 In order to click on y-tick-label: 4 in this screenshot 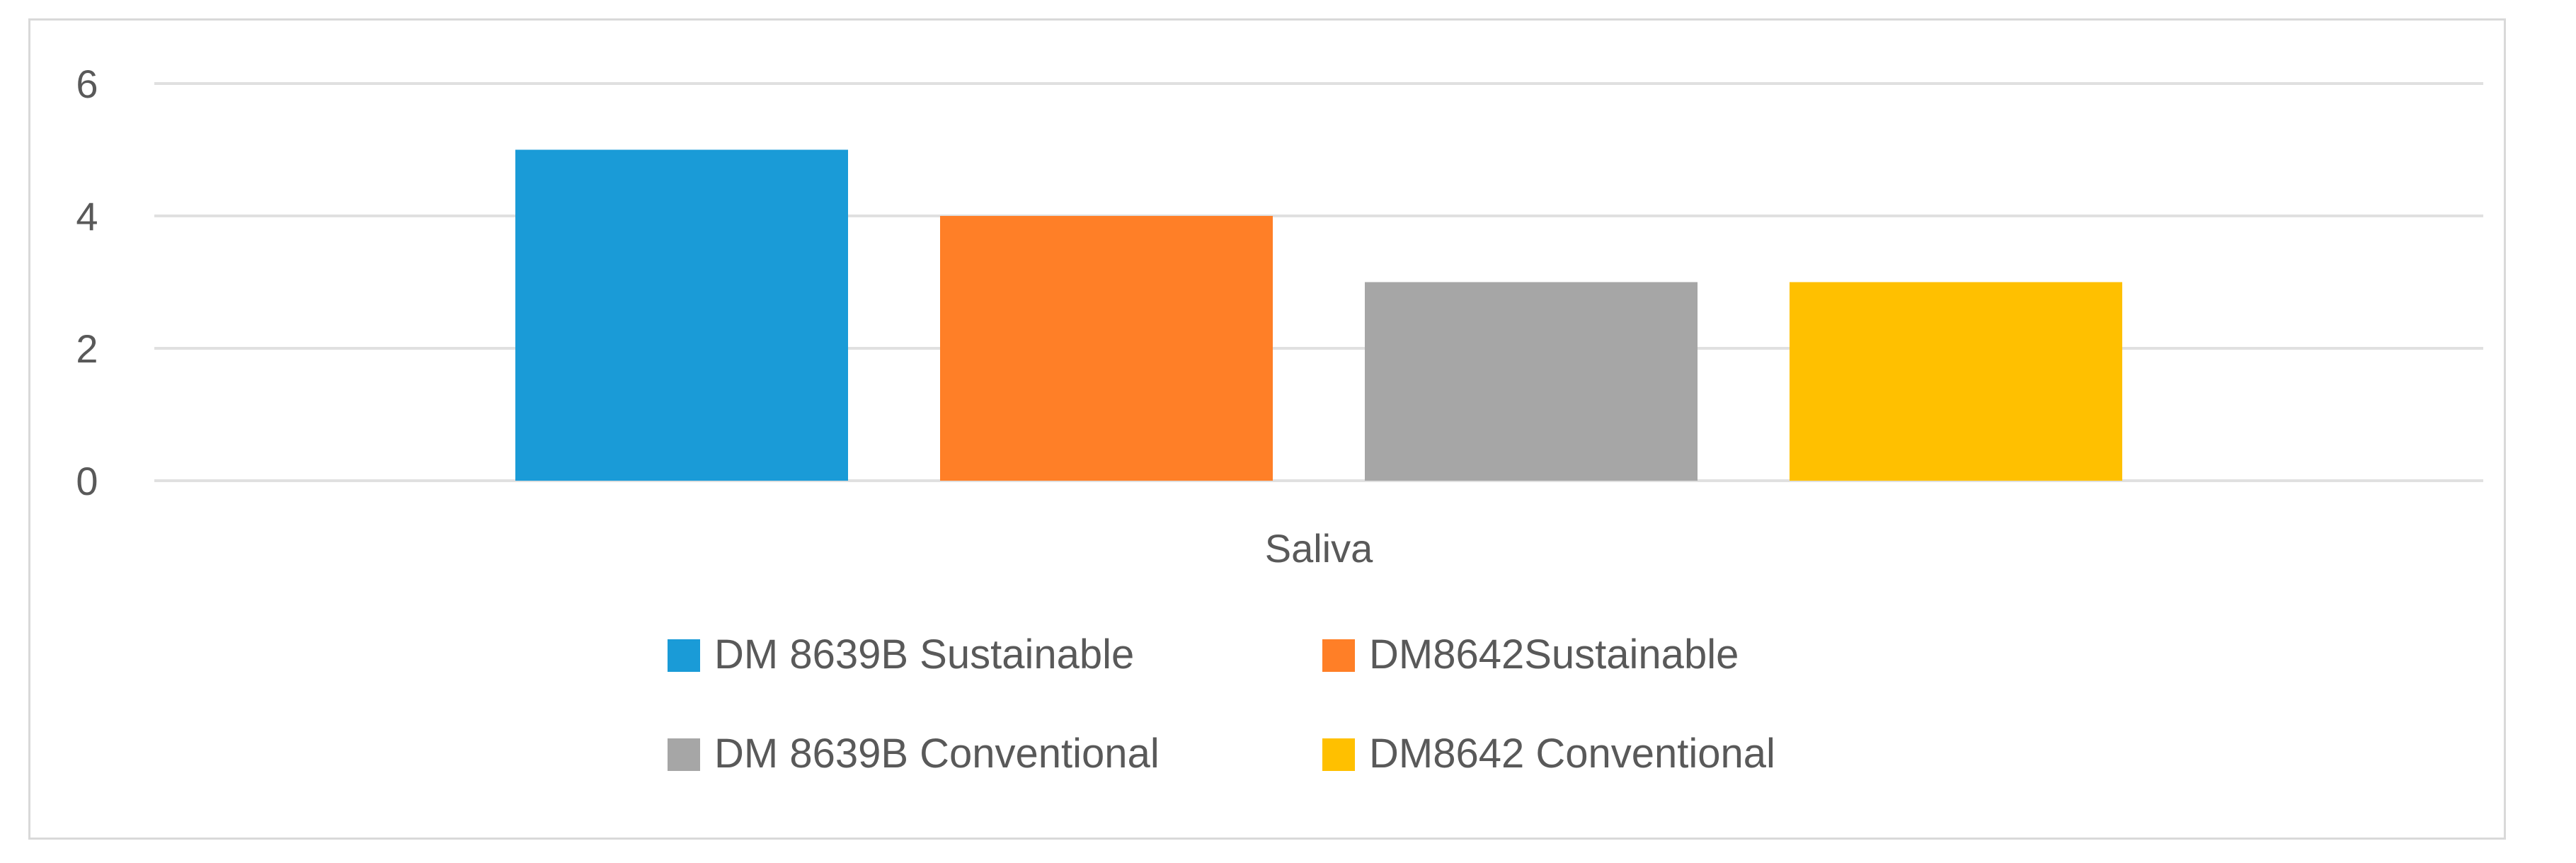, I will do `click(87, 216)`.